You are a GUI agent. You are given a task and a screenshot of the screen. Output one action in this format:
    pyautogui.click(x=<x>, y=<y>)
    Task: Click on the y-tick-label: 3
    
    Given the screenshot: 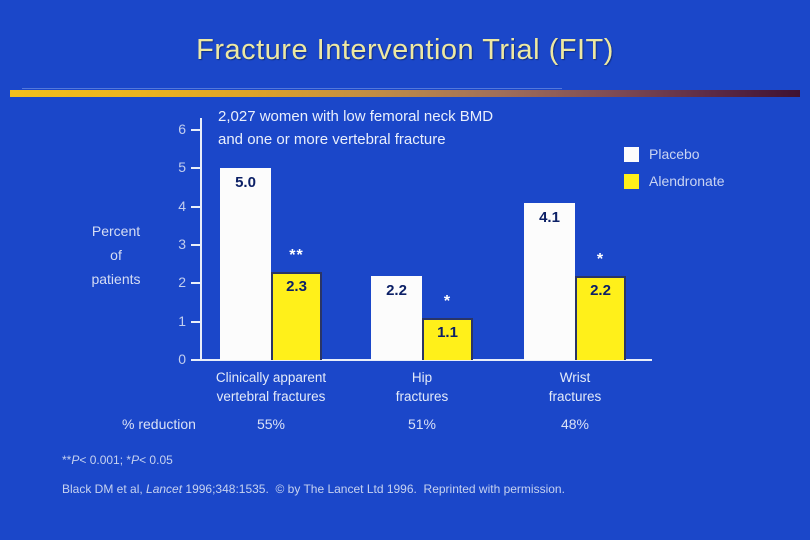 What is the action you would take?
    pyautogui.click(x=182, y=243)
    